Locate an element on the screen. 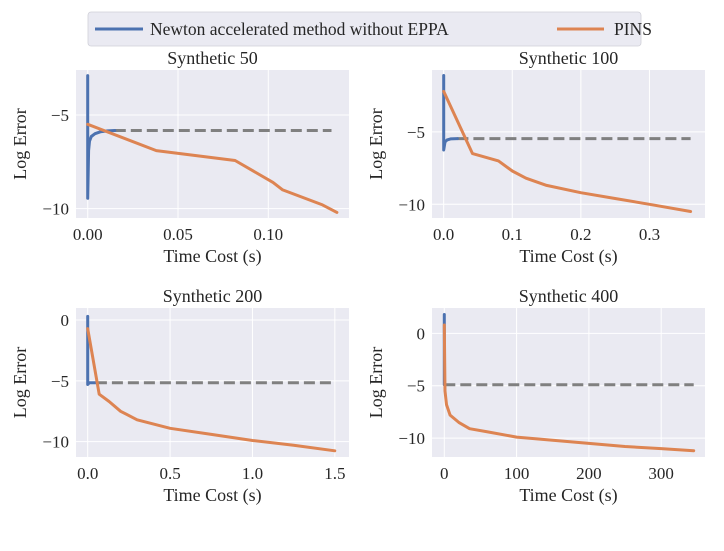 This screenshot has height=551, width=724. x-tick-label: 0.05 is located at coordinates (178, 234).